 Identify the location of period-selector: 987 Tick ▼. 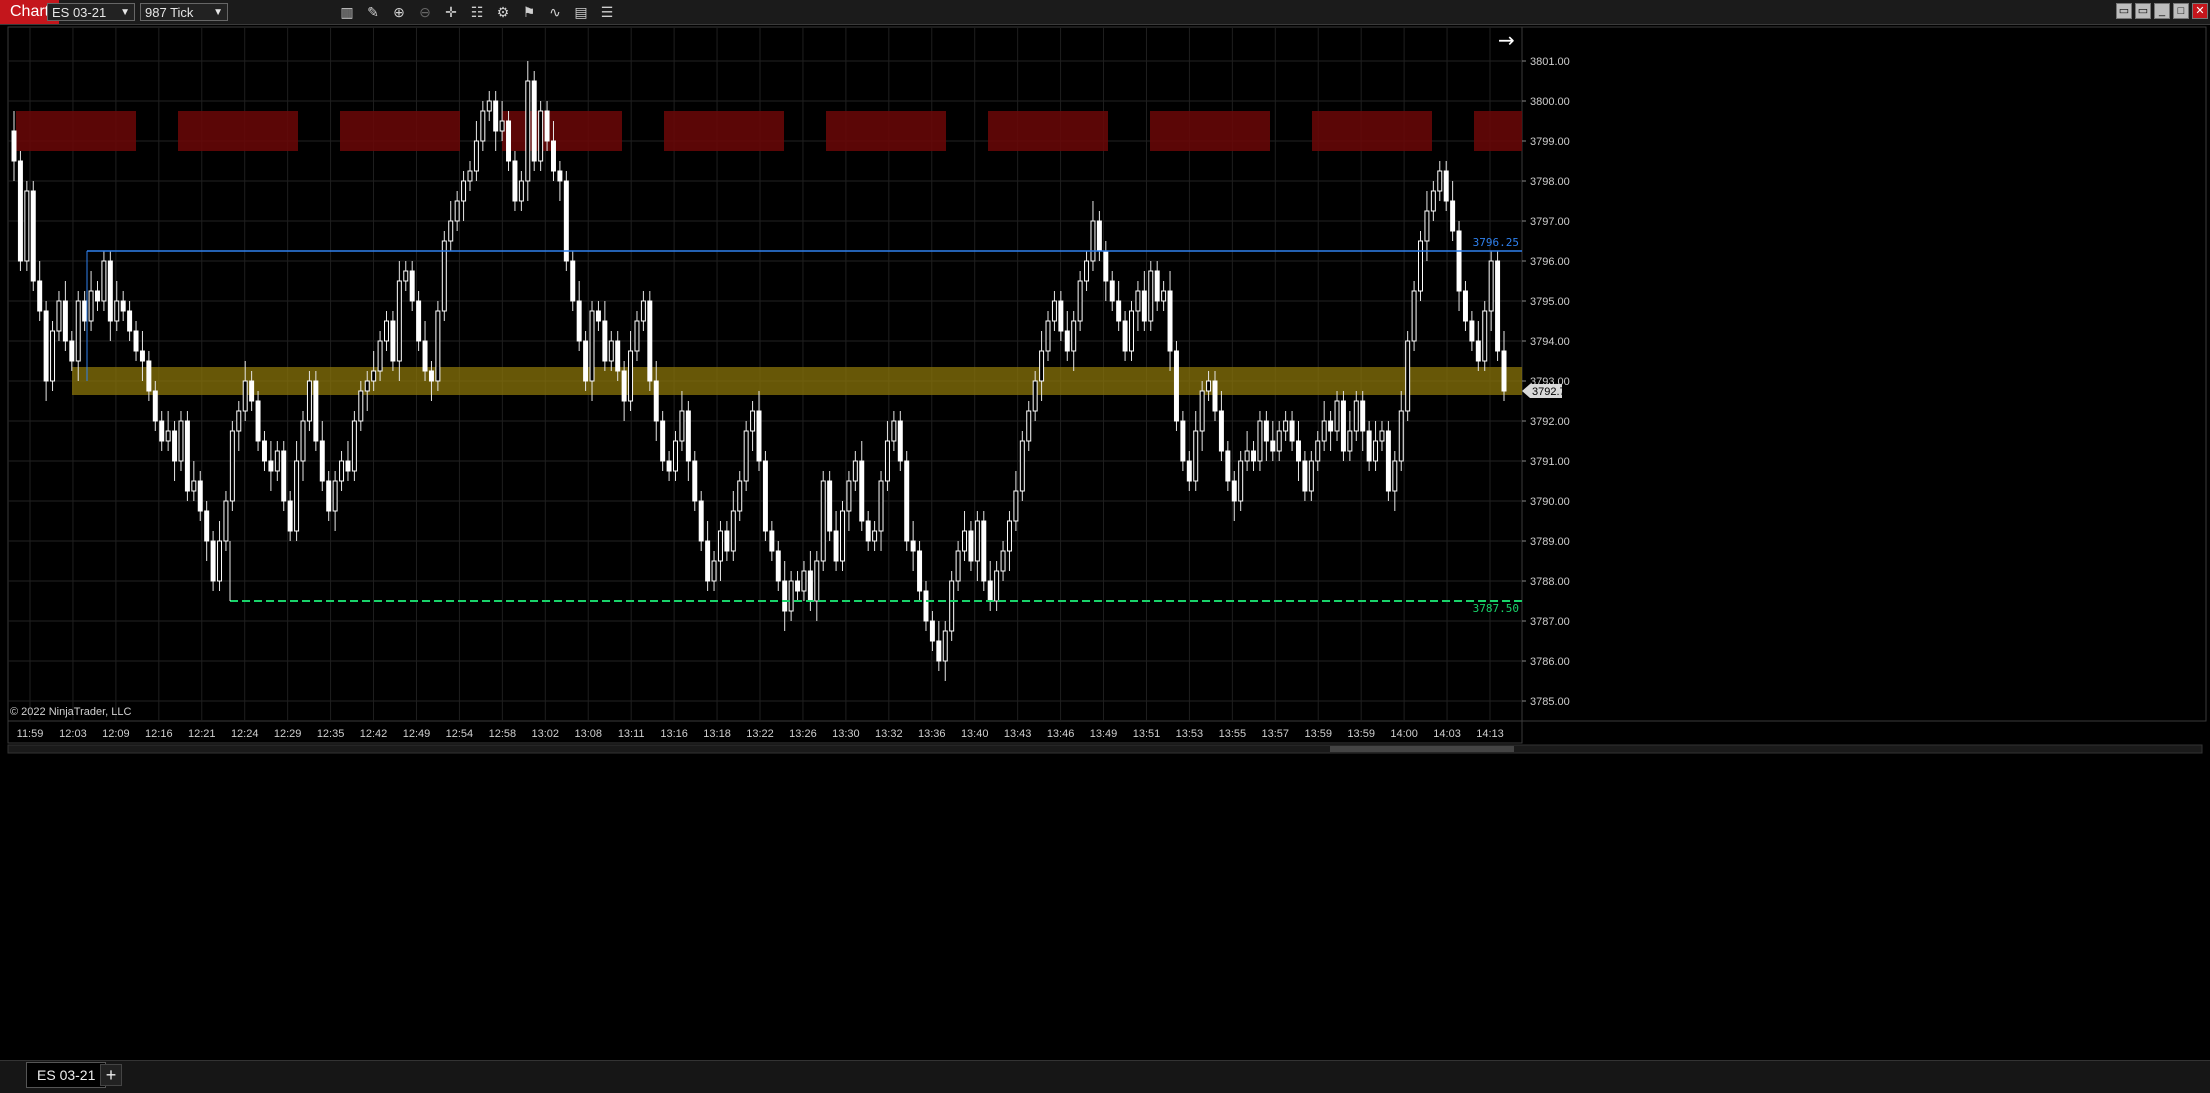
(184, 12).